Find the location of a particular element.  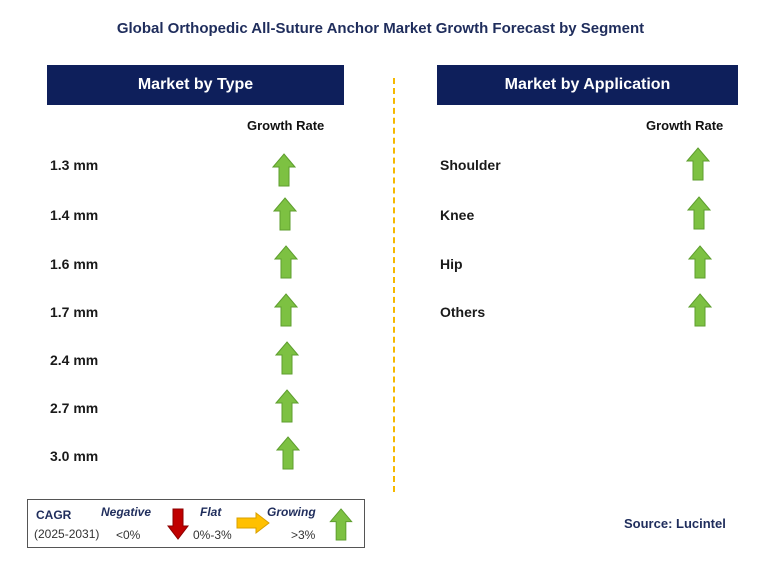

legend-growing-range: >3% is located at coordinates (303, 535).